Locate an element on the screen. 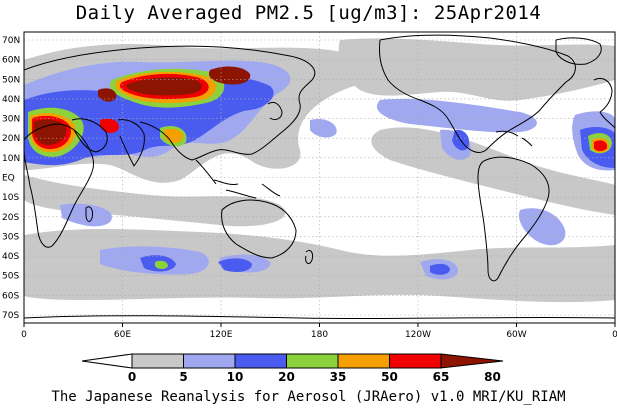  colorbar-label: 50 is located at coordinates (389, 377).